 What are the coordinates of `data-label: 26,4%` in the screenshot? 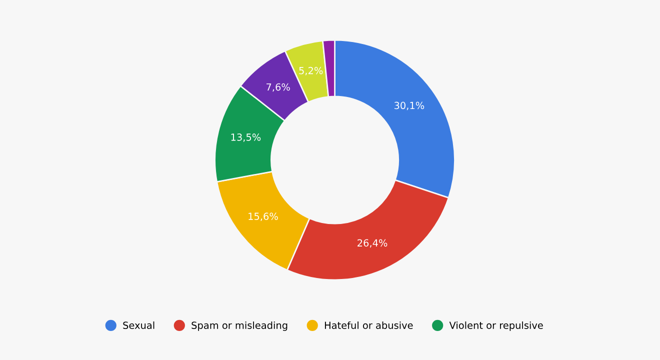 It's located at (373, 243).